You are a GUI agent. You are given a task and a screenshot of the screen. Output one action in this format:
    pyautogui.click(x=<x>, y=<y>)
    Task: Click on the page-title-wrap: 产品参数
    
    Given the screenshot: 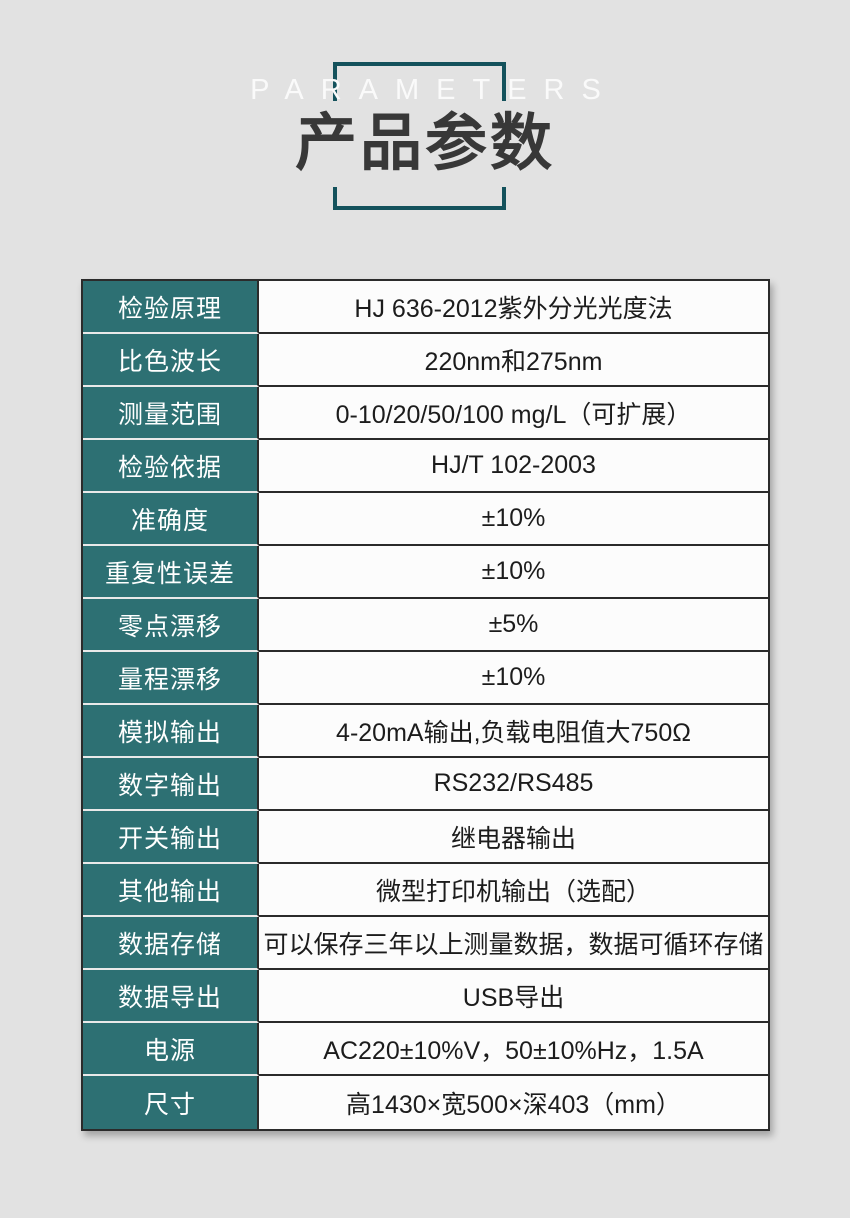 What is the action you would take?
    pyautogui.click(x=425, y=144)
    